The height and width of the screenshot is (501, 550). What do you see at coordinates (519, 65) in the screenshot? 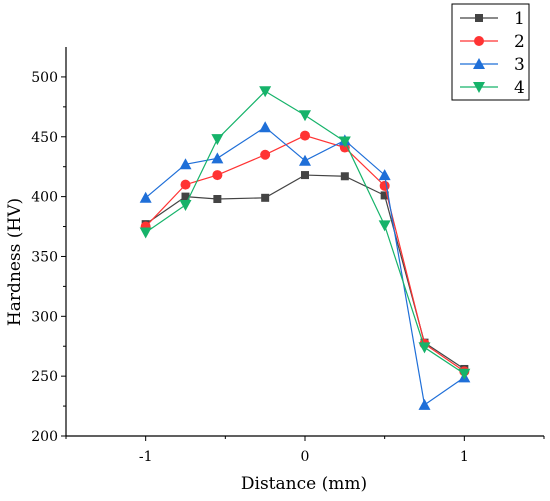
I see `legend-label: 3` at bounding box center [519, 65].